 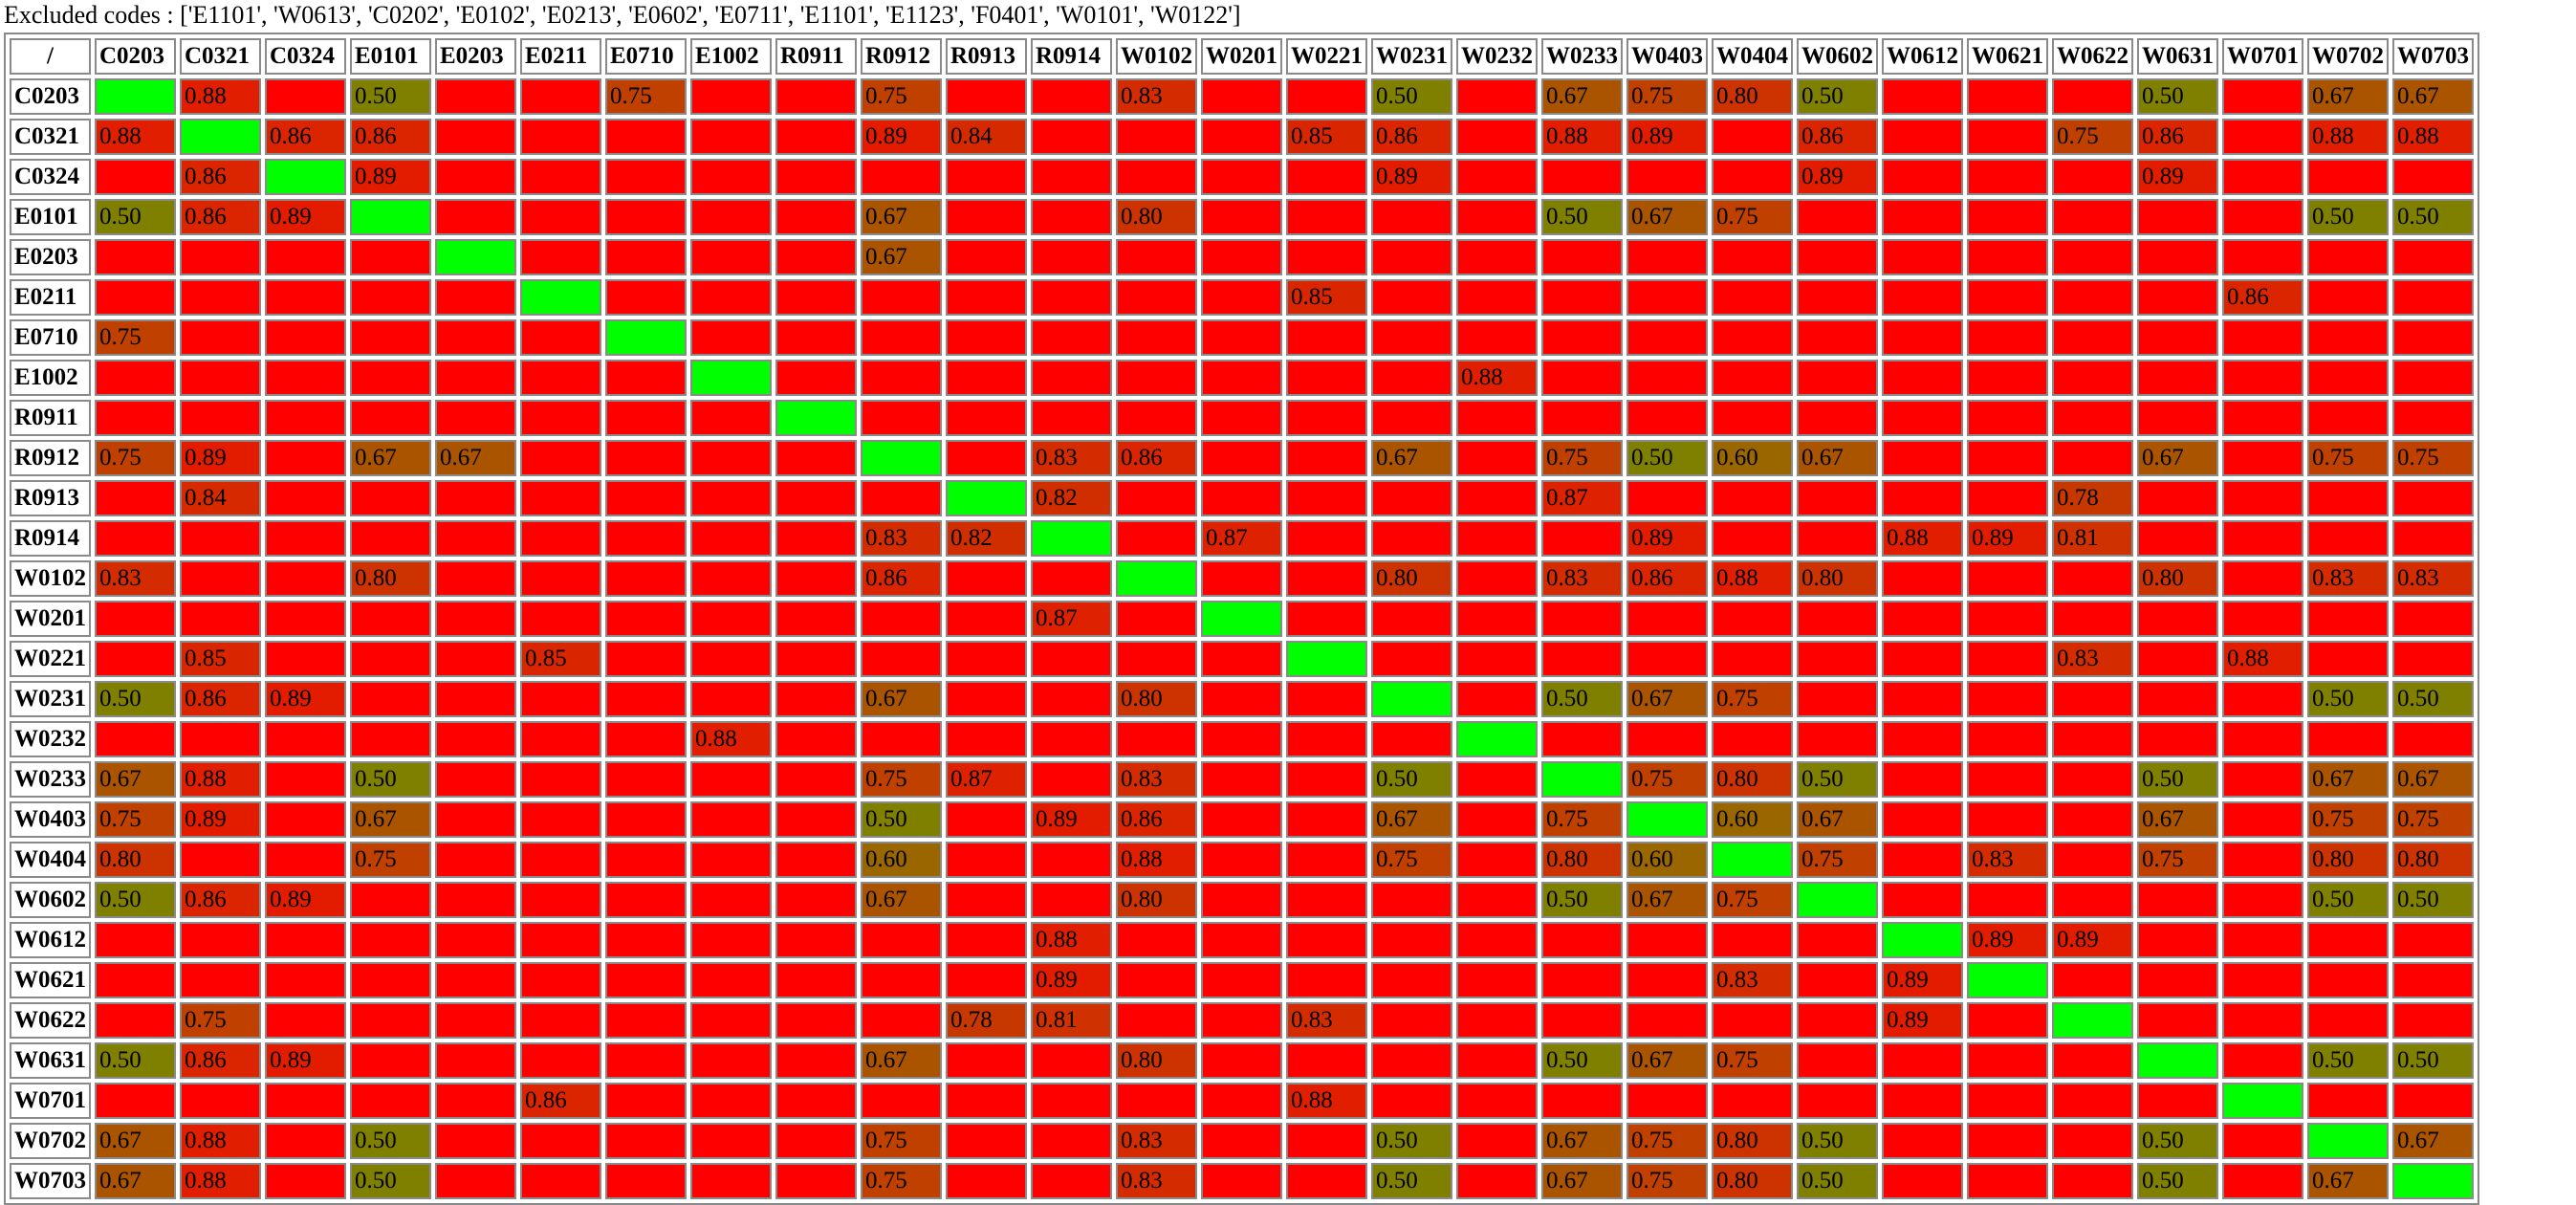 I want to click on column-header: W0701, so click(x=2262, y=57).